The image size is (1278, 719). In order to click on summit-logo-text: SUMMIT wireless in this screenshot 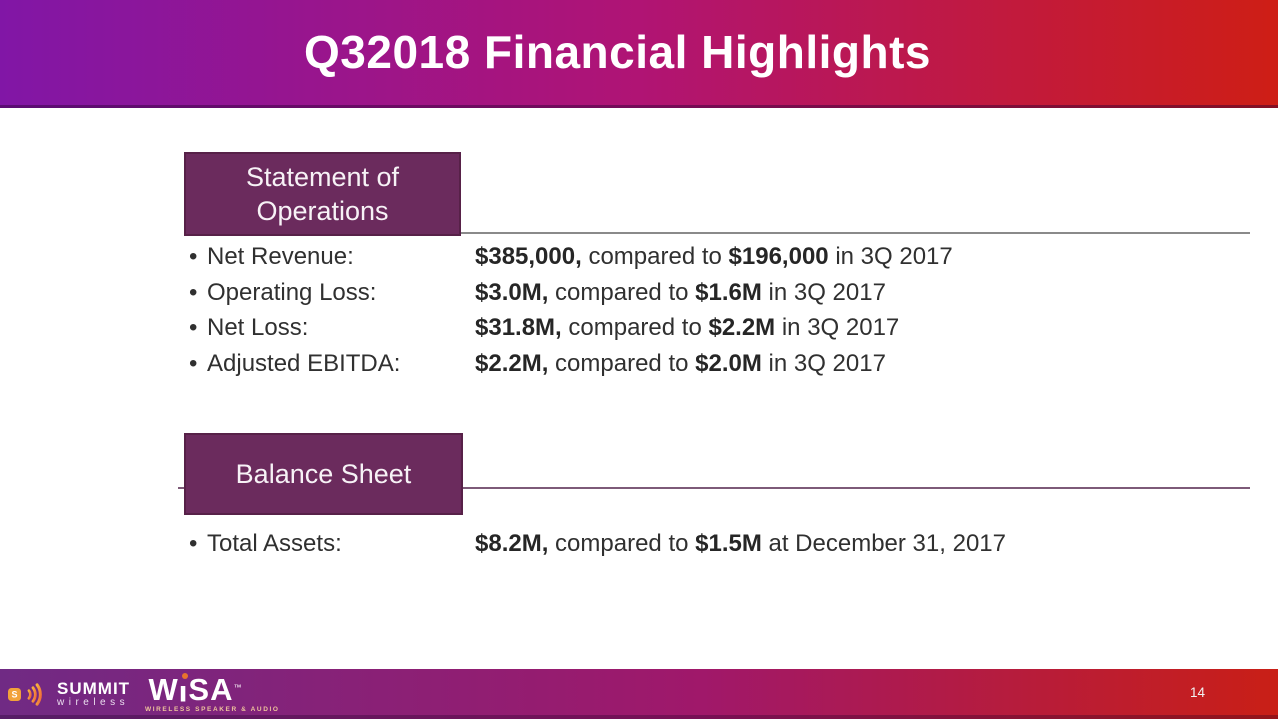, I will do `click(93, 694)`.